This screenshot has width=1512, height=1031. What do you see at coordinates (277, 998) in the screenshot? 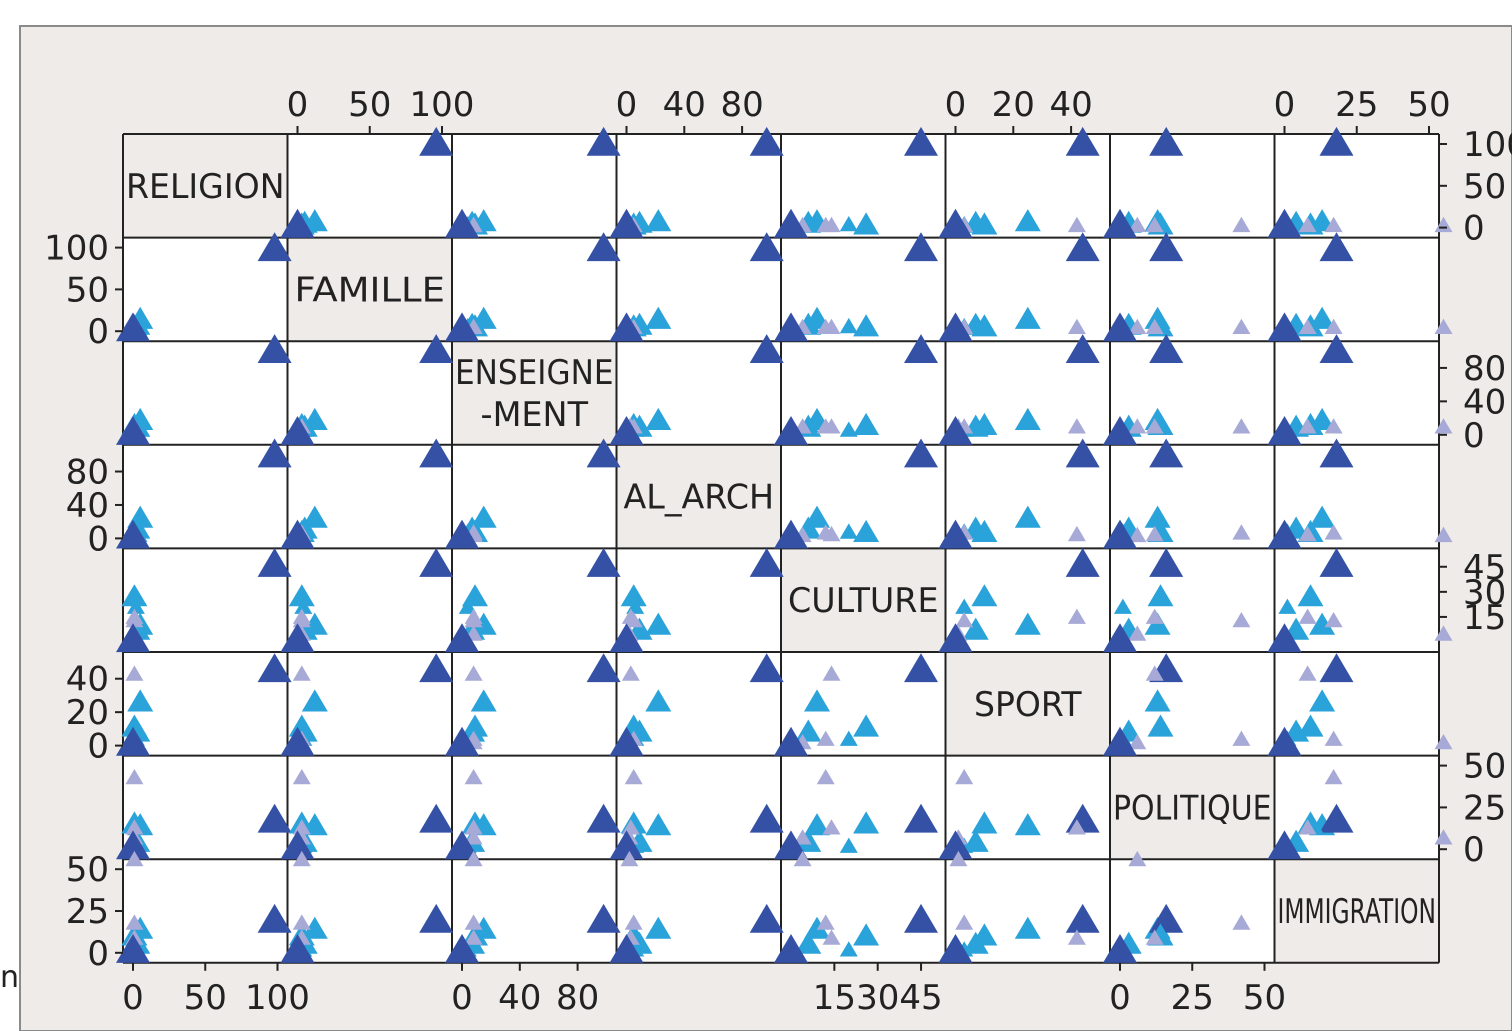
I see `x-tick-label: 100` at bounding box center [277, 998].